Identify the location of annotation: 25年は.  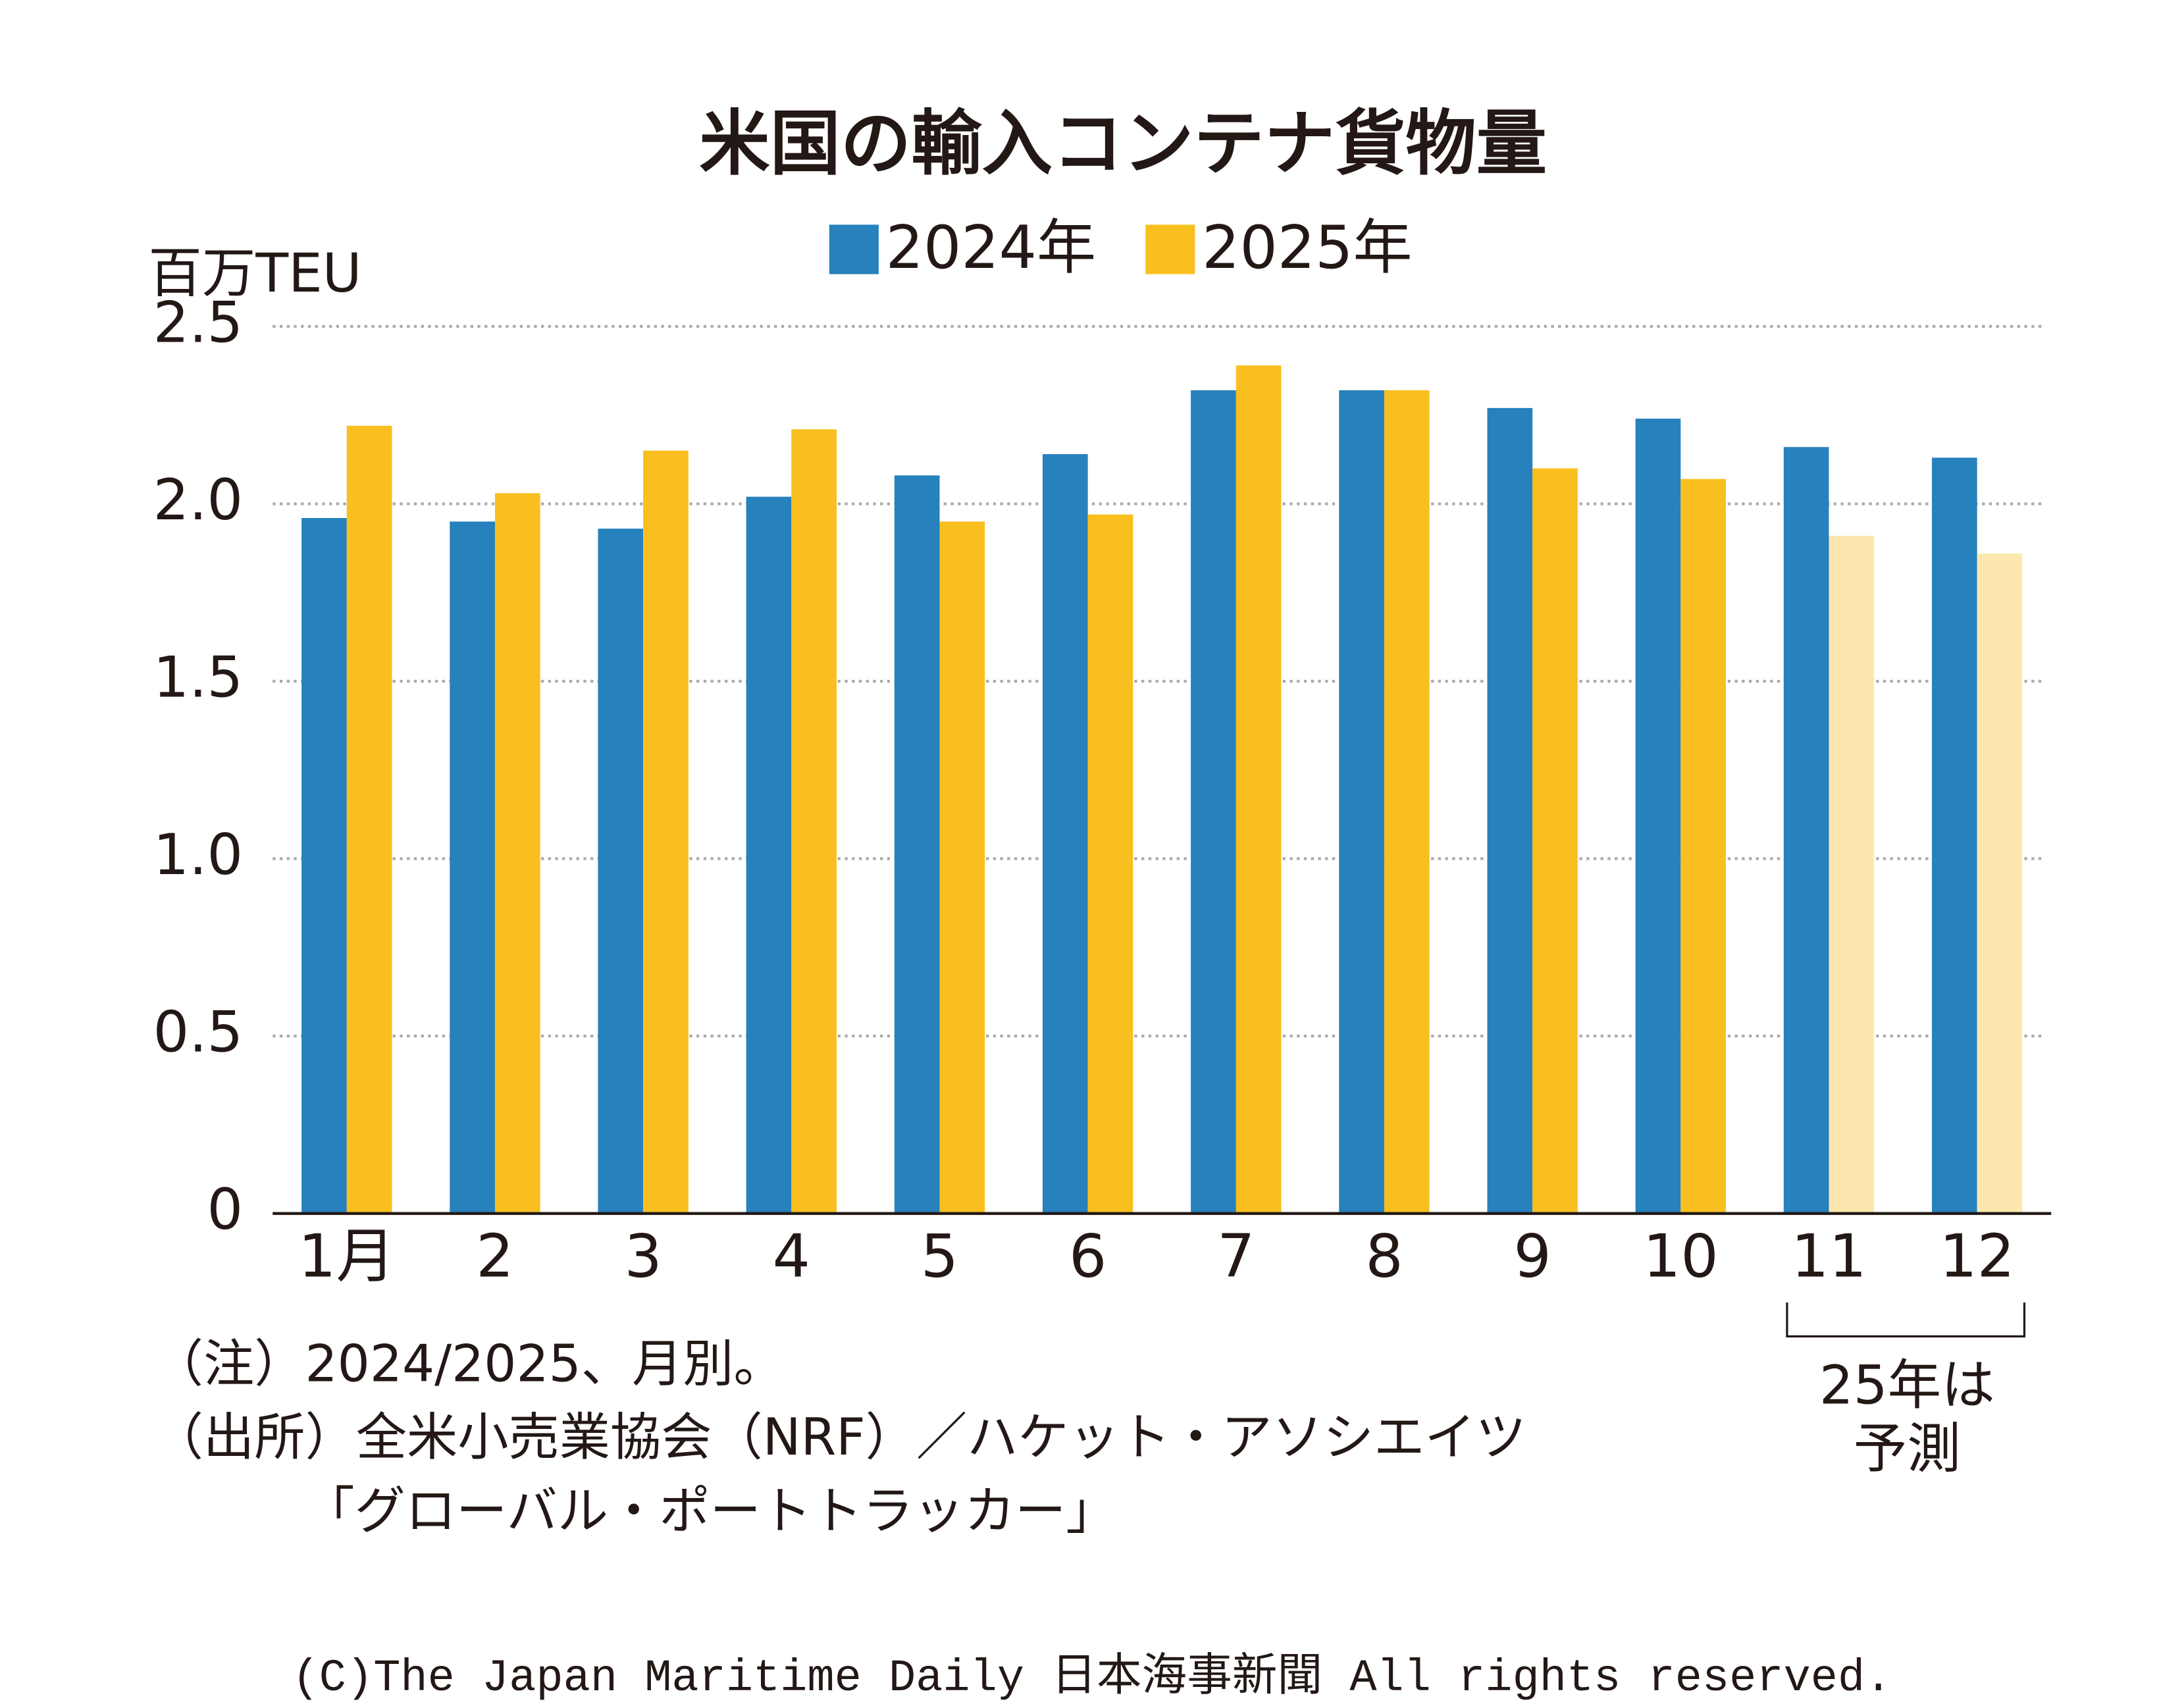
(1907, 1385).